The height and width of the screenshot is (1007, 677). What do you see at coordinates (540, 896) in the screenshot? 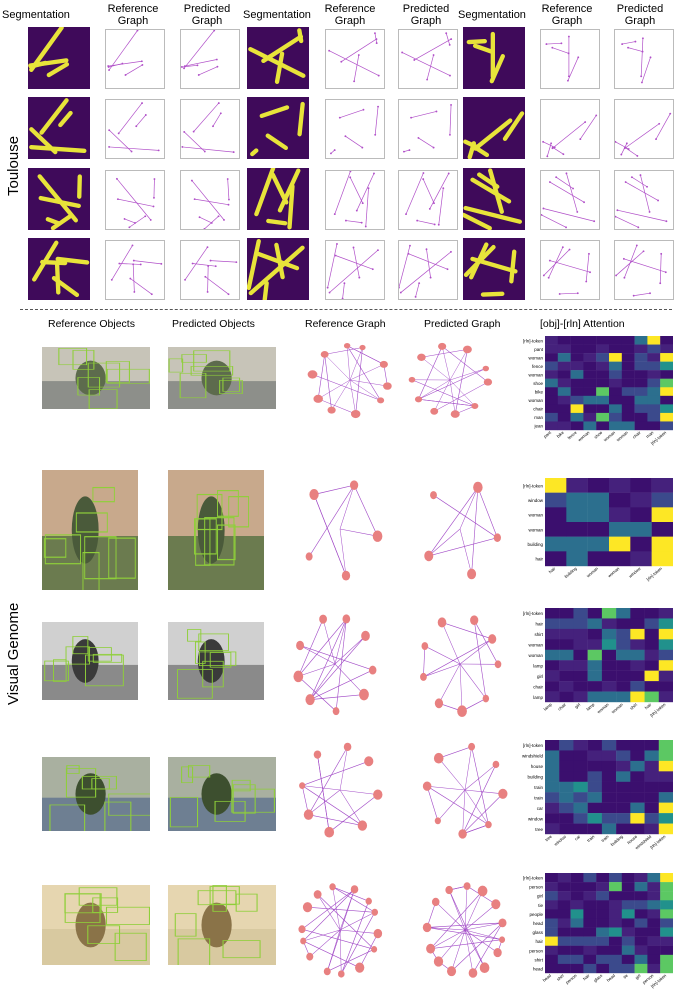
I see `heatmap-row-label: girl` at bounding box center [540, 896].